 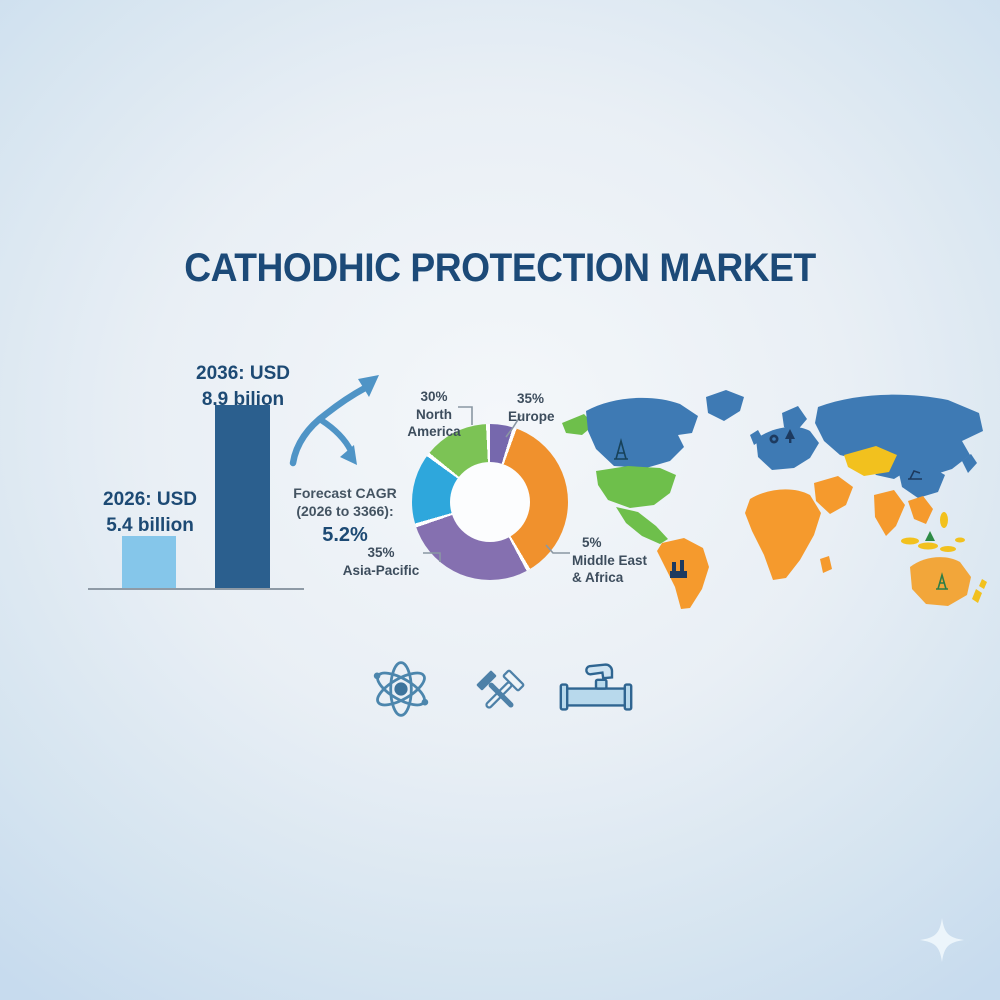 I want to click on map-scandinavia, so click(x=794, y=419).